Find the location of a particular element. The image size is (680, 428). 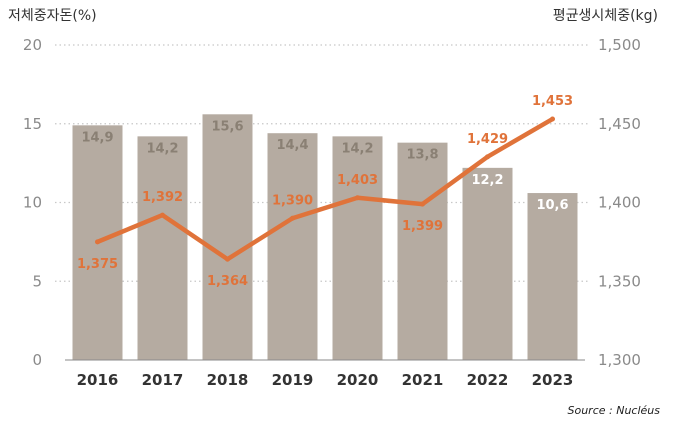

line-value-label: 1,364 is located at coordinates (227, 281).